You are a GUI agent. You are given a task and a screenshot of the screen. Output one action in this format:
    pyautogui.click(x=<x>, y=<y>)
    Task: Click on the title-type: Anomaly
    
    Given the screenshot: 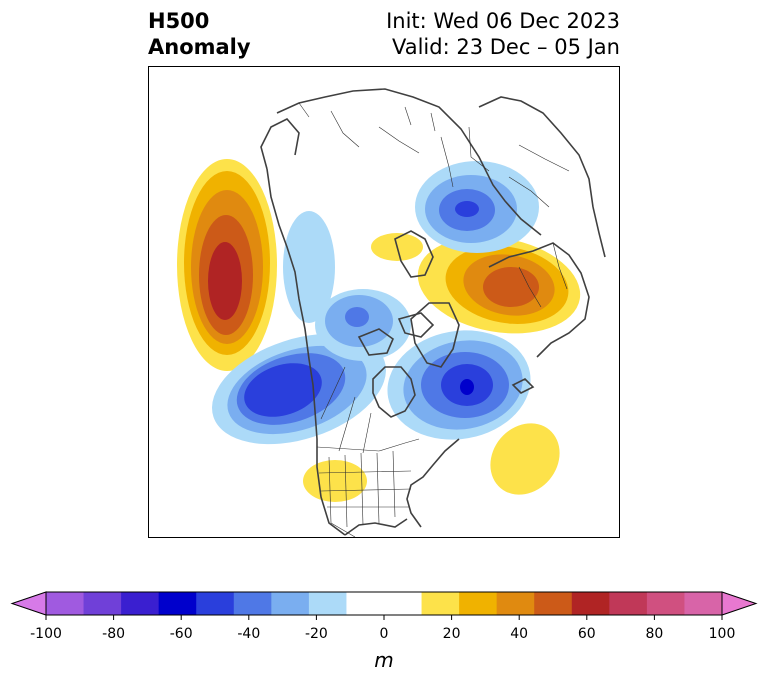 What is the action you would take?
    pyautogui.click(x=199, y=47)
    